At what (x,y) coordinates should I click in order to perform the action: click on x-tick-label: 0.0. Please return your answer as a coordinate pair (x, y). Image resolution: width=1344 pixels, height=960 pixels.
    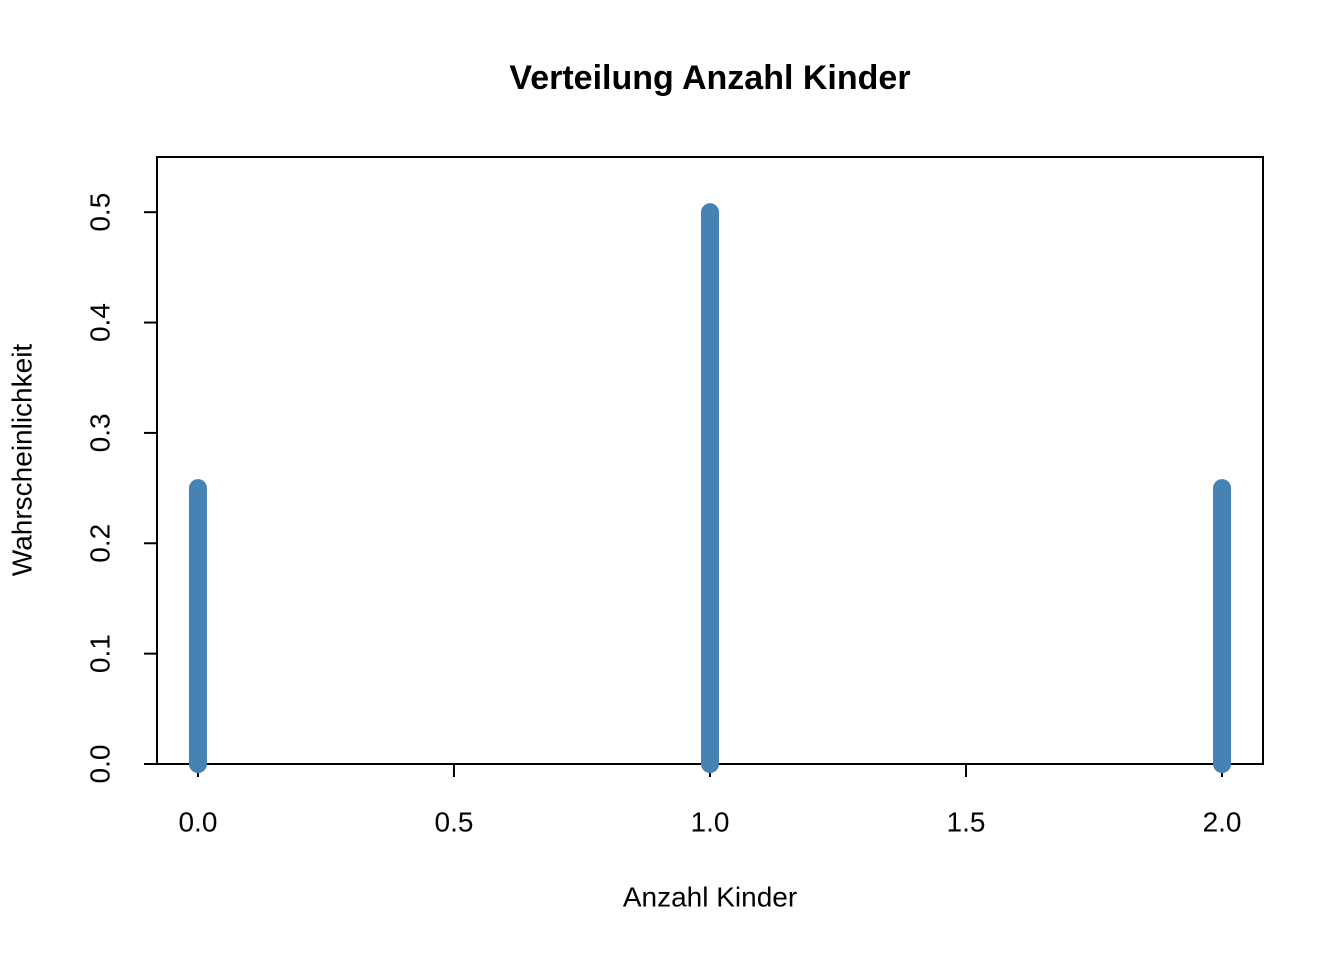
    Looking at the image, I should click on (197, 821).